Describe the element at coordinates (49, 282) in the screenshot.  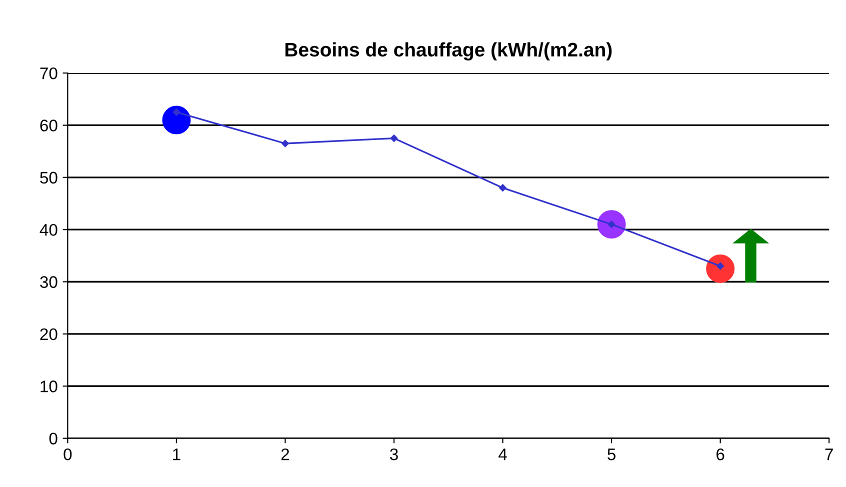
I see `y-tick-label: 30` at that location.